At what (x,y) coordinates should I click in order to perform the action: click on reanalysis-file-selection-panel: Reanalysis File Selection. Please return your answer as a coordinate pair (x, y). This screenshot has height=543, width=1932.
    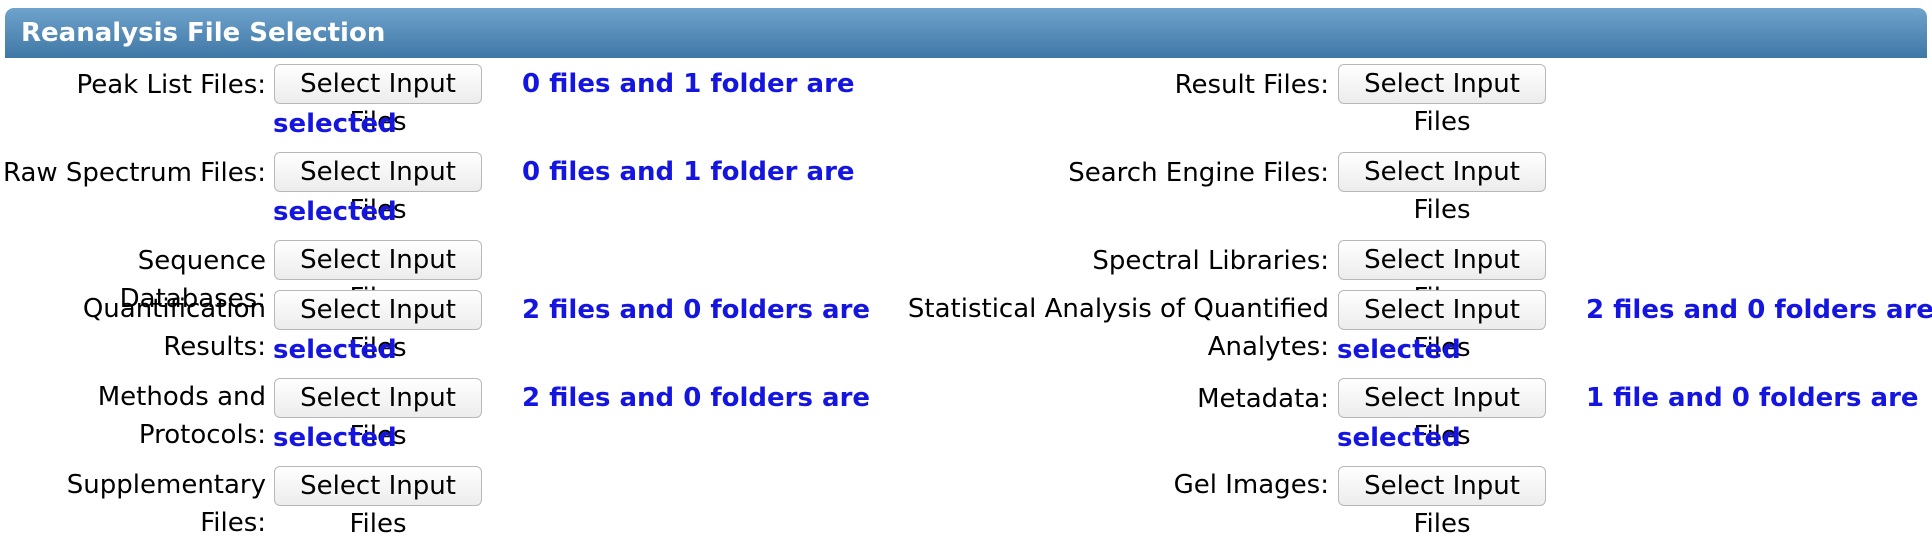
    Looking at the image, I should click on (966, 33).